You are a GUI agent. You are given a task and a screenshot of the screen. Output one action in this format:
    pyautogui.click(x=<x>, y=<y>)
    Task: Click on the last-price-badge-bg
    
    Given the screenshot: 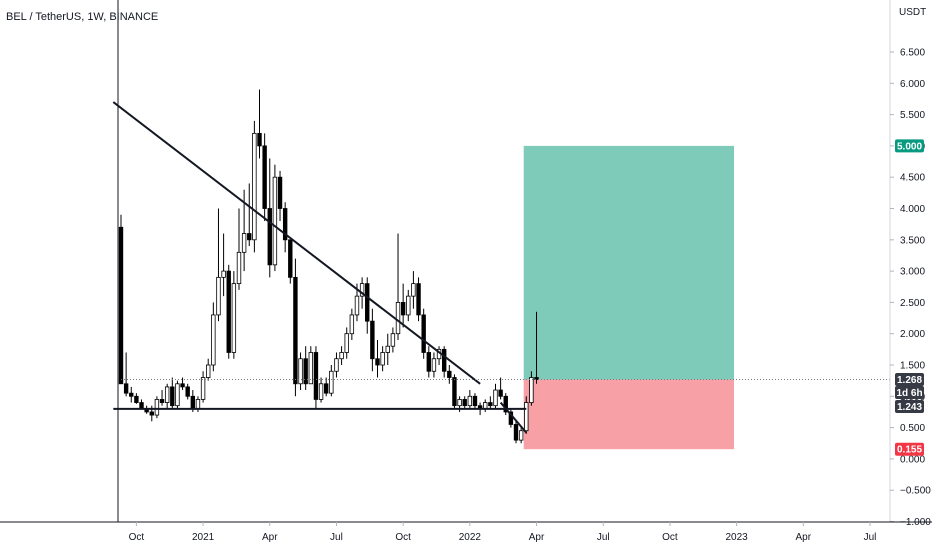 What is the action you would take?
    pyautogui.click(x=909, y=380)
    